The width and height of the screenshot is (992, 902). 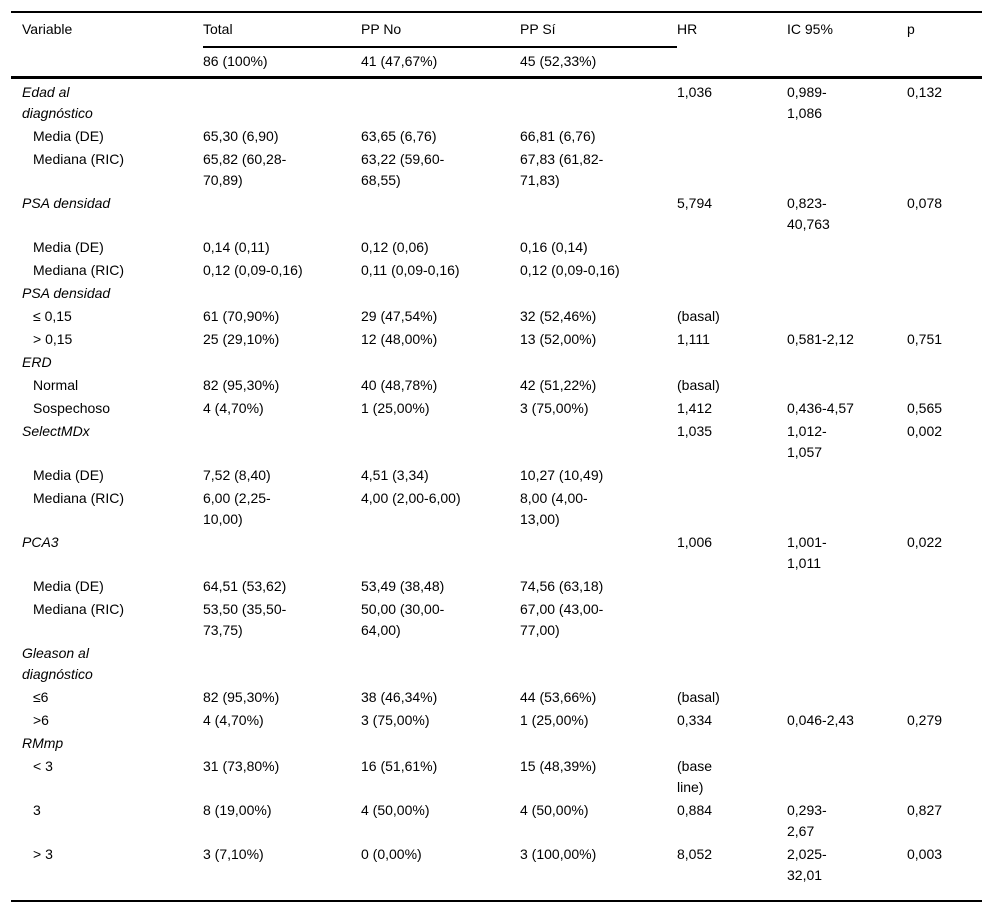 I want to click on cell-value: 38 (46,34%), so click(x=399, y=697).